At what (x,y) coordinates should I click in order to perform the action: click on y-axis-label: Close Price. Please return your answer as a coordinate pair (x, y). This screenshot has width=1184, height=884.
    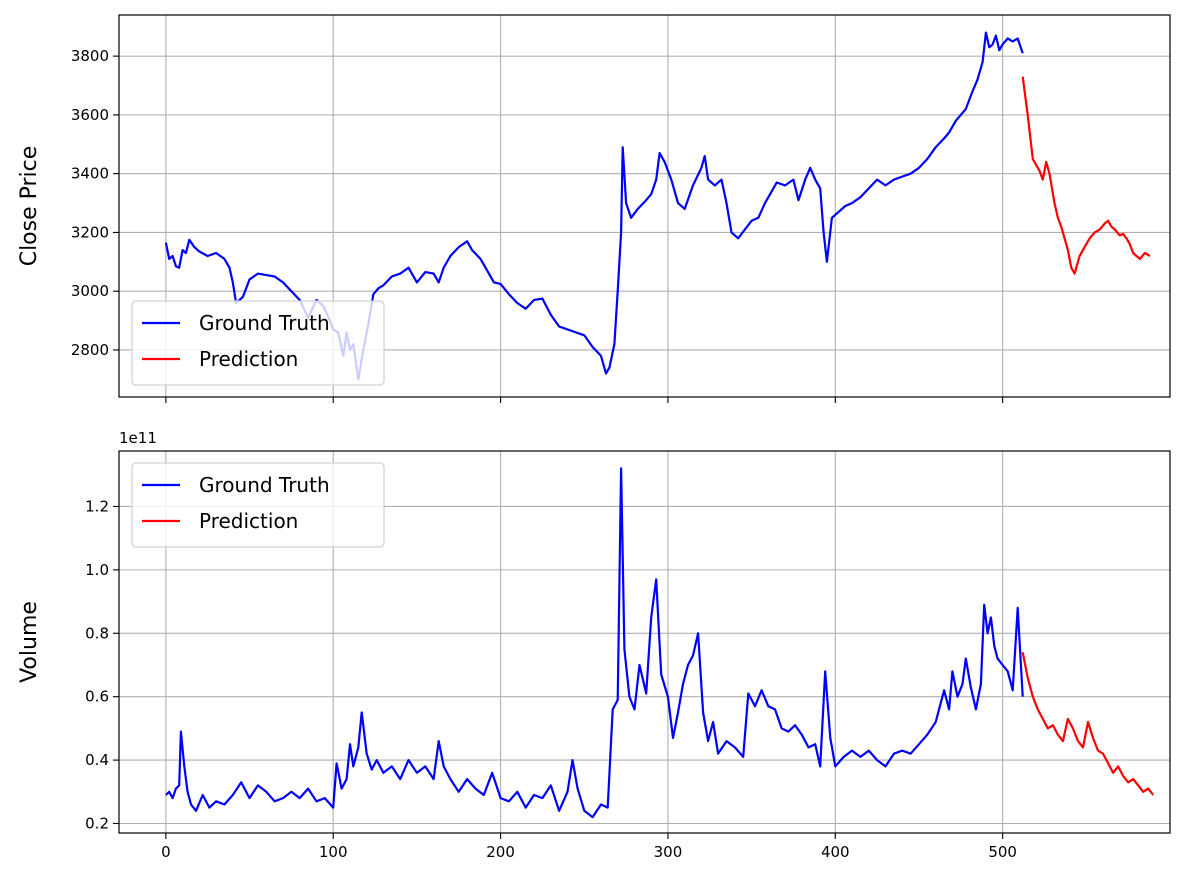
    Looking at the image, I should click on (29, 206).